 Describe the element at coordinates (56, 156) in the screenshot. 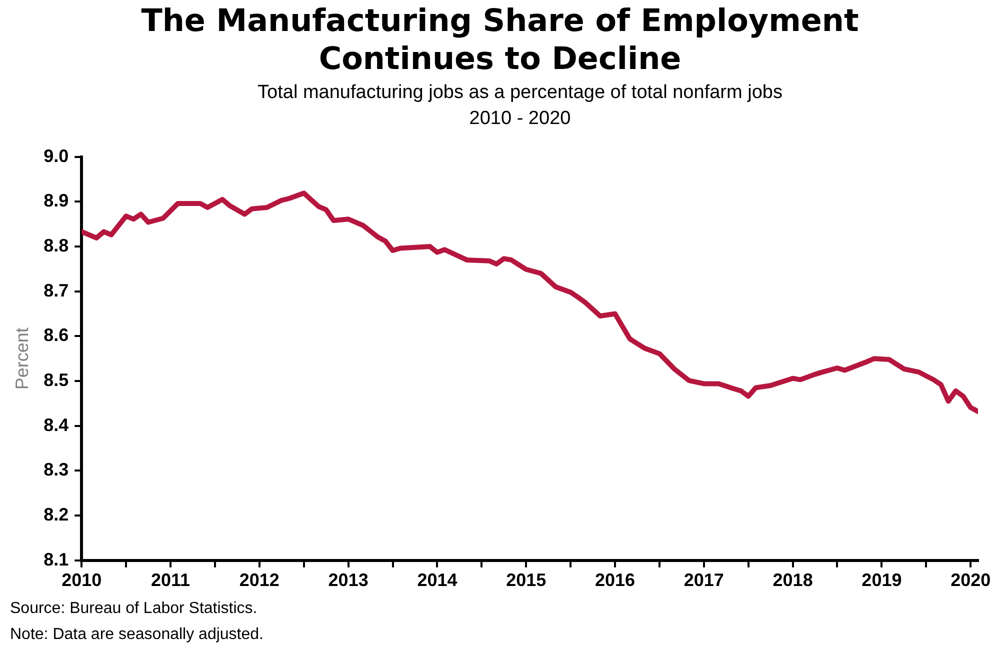

I see `y-tick-label: 9.0` at that location.